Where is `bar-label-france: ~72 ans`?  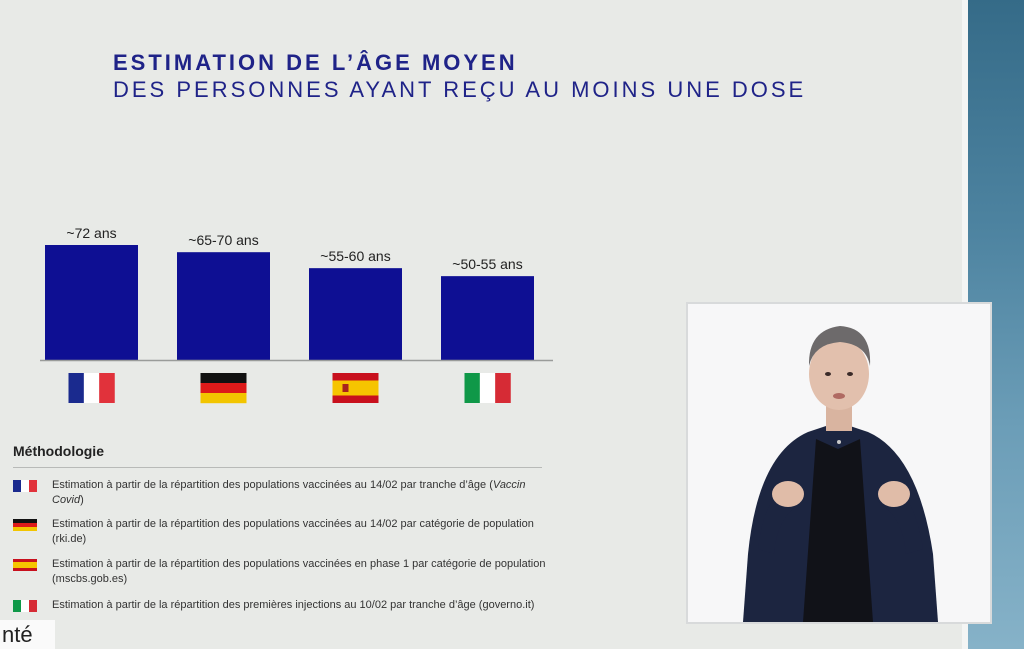 bar-label-france: ~72 ans is located at coordinates (91, 233).